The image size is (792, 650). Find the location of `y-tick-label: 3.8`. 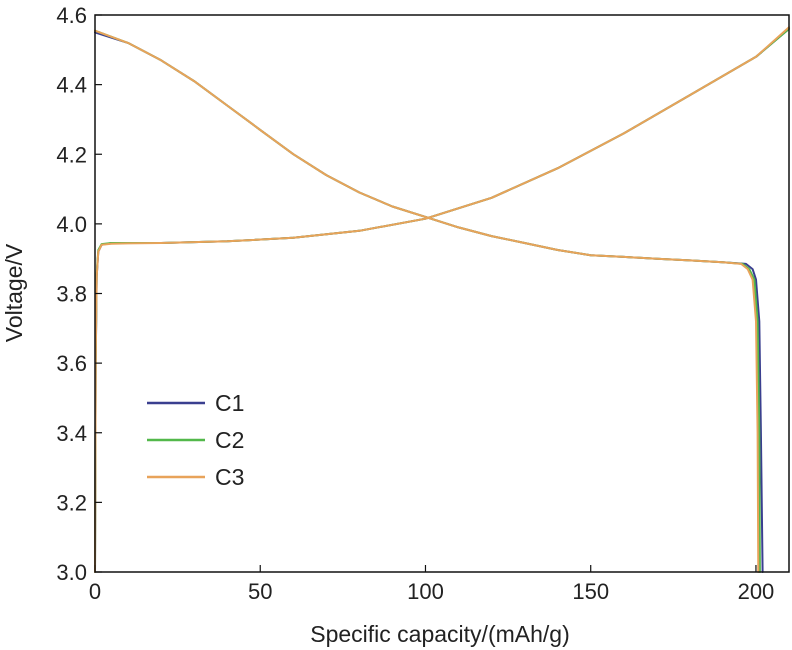

y-tick-label: 3.8 is located at coordinates (71, 294).